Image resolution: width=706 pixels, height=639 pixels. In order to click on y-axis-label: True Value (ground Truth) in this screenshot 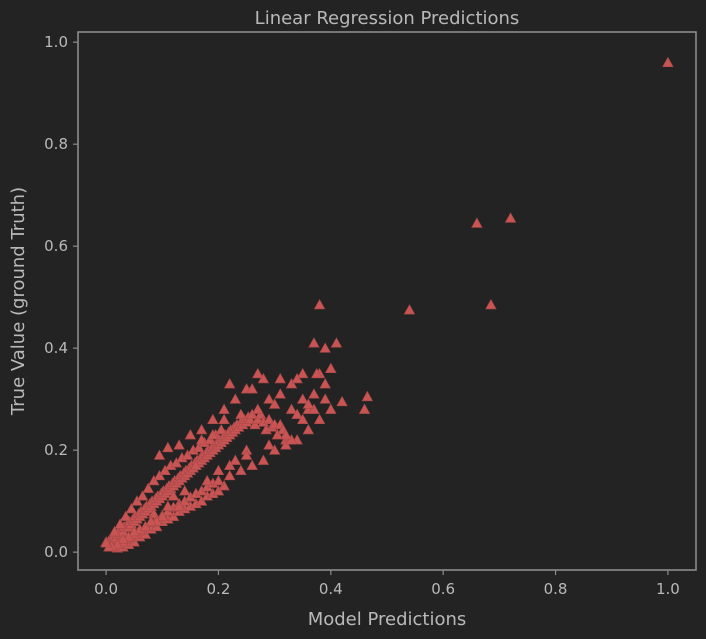, I will do `click(18, 301)`.